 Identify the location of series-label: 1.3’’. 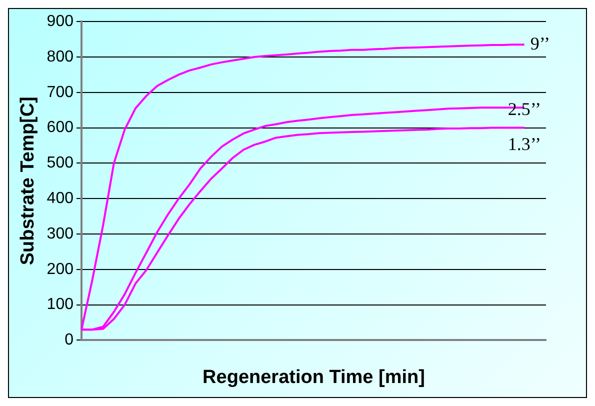
(524, 144).